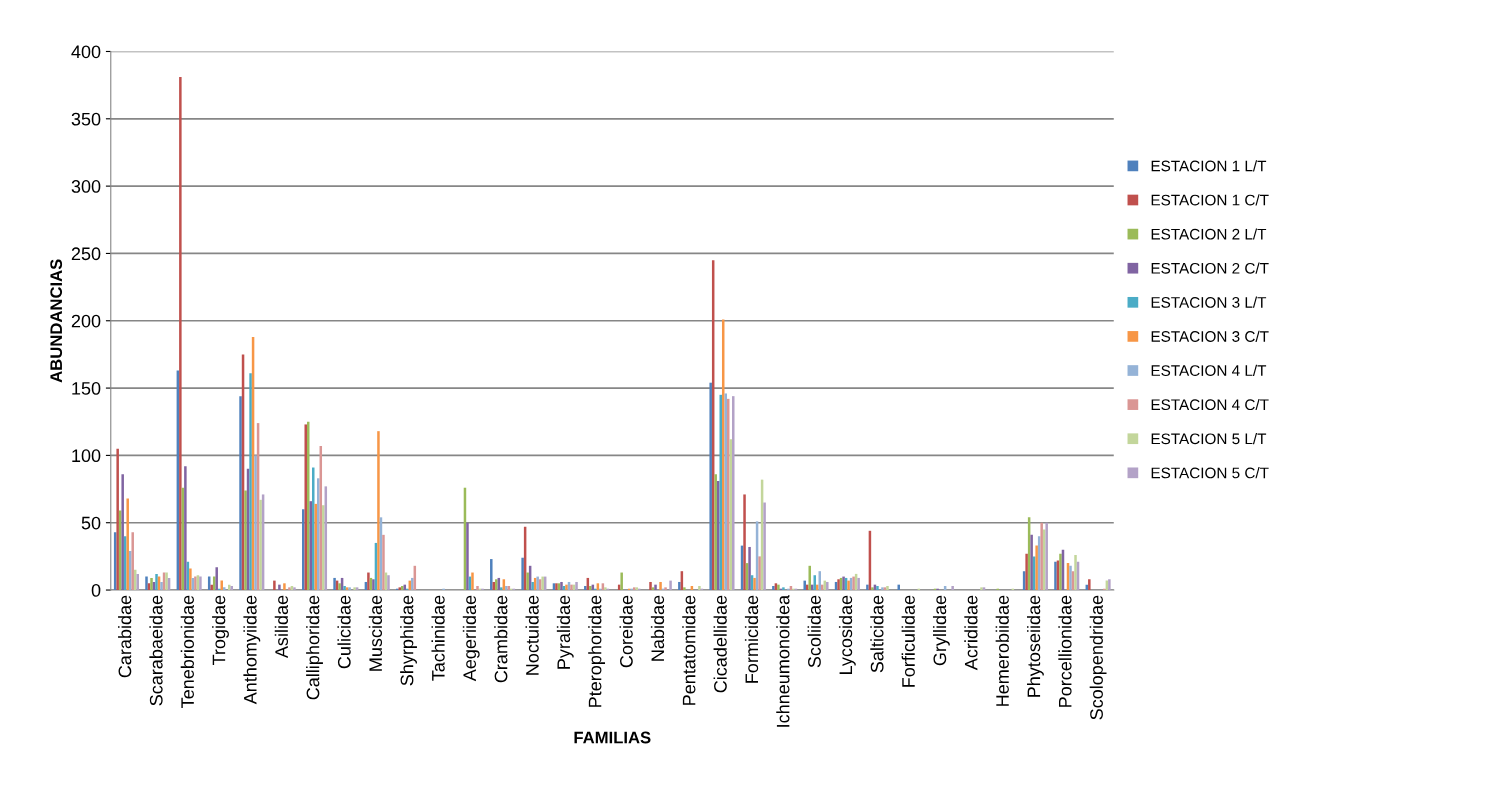 The image size is (1497, 792). Describe the element at coordinates (689, 650) in the screenshot. I see `x-tick-label: Pentatomidae` at that location.